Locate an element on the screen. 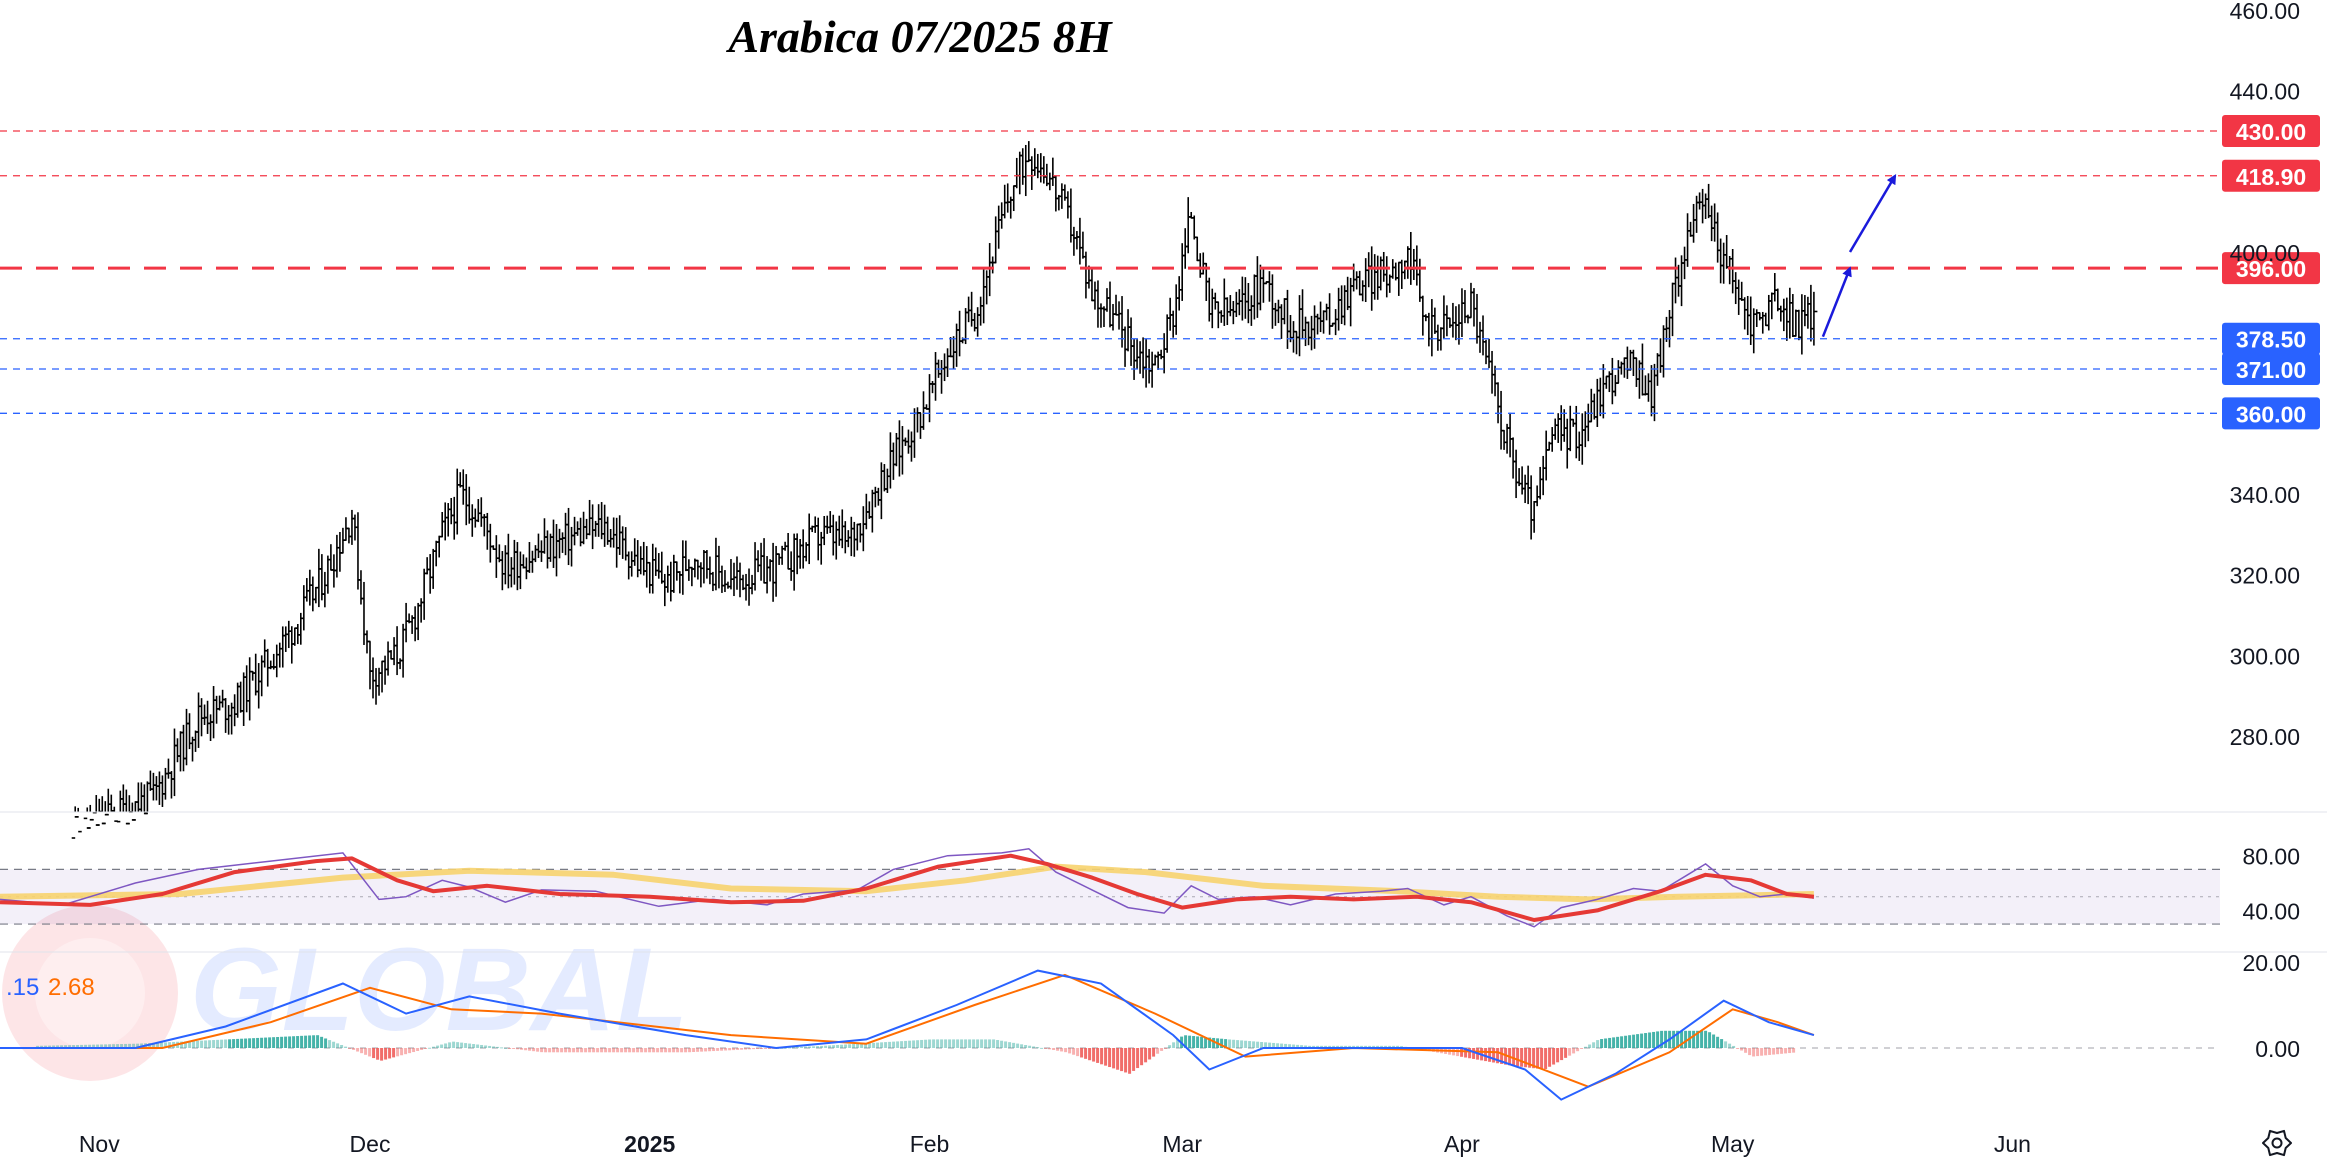  level-price-label: 418.90 is located at coordinates (2271, 175).